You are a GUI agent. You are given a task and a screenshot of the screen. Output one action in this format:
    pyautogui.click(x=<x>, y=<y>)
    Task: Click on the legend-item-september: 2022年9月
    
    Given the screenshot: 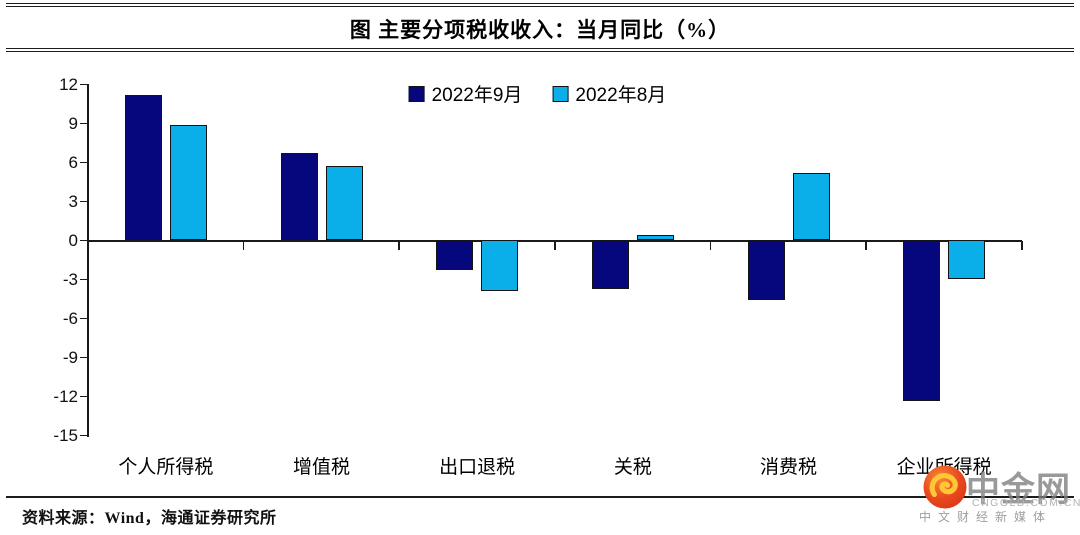 What is the action you would take?
    pyautogui.click(x=465, y=93)
    